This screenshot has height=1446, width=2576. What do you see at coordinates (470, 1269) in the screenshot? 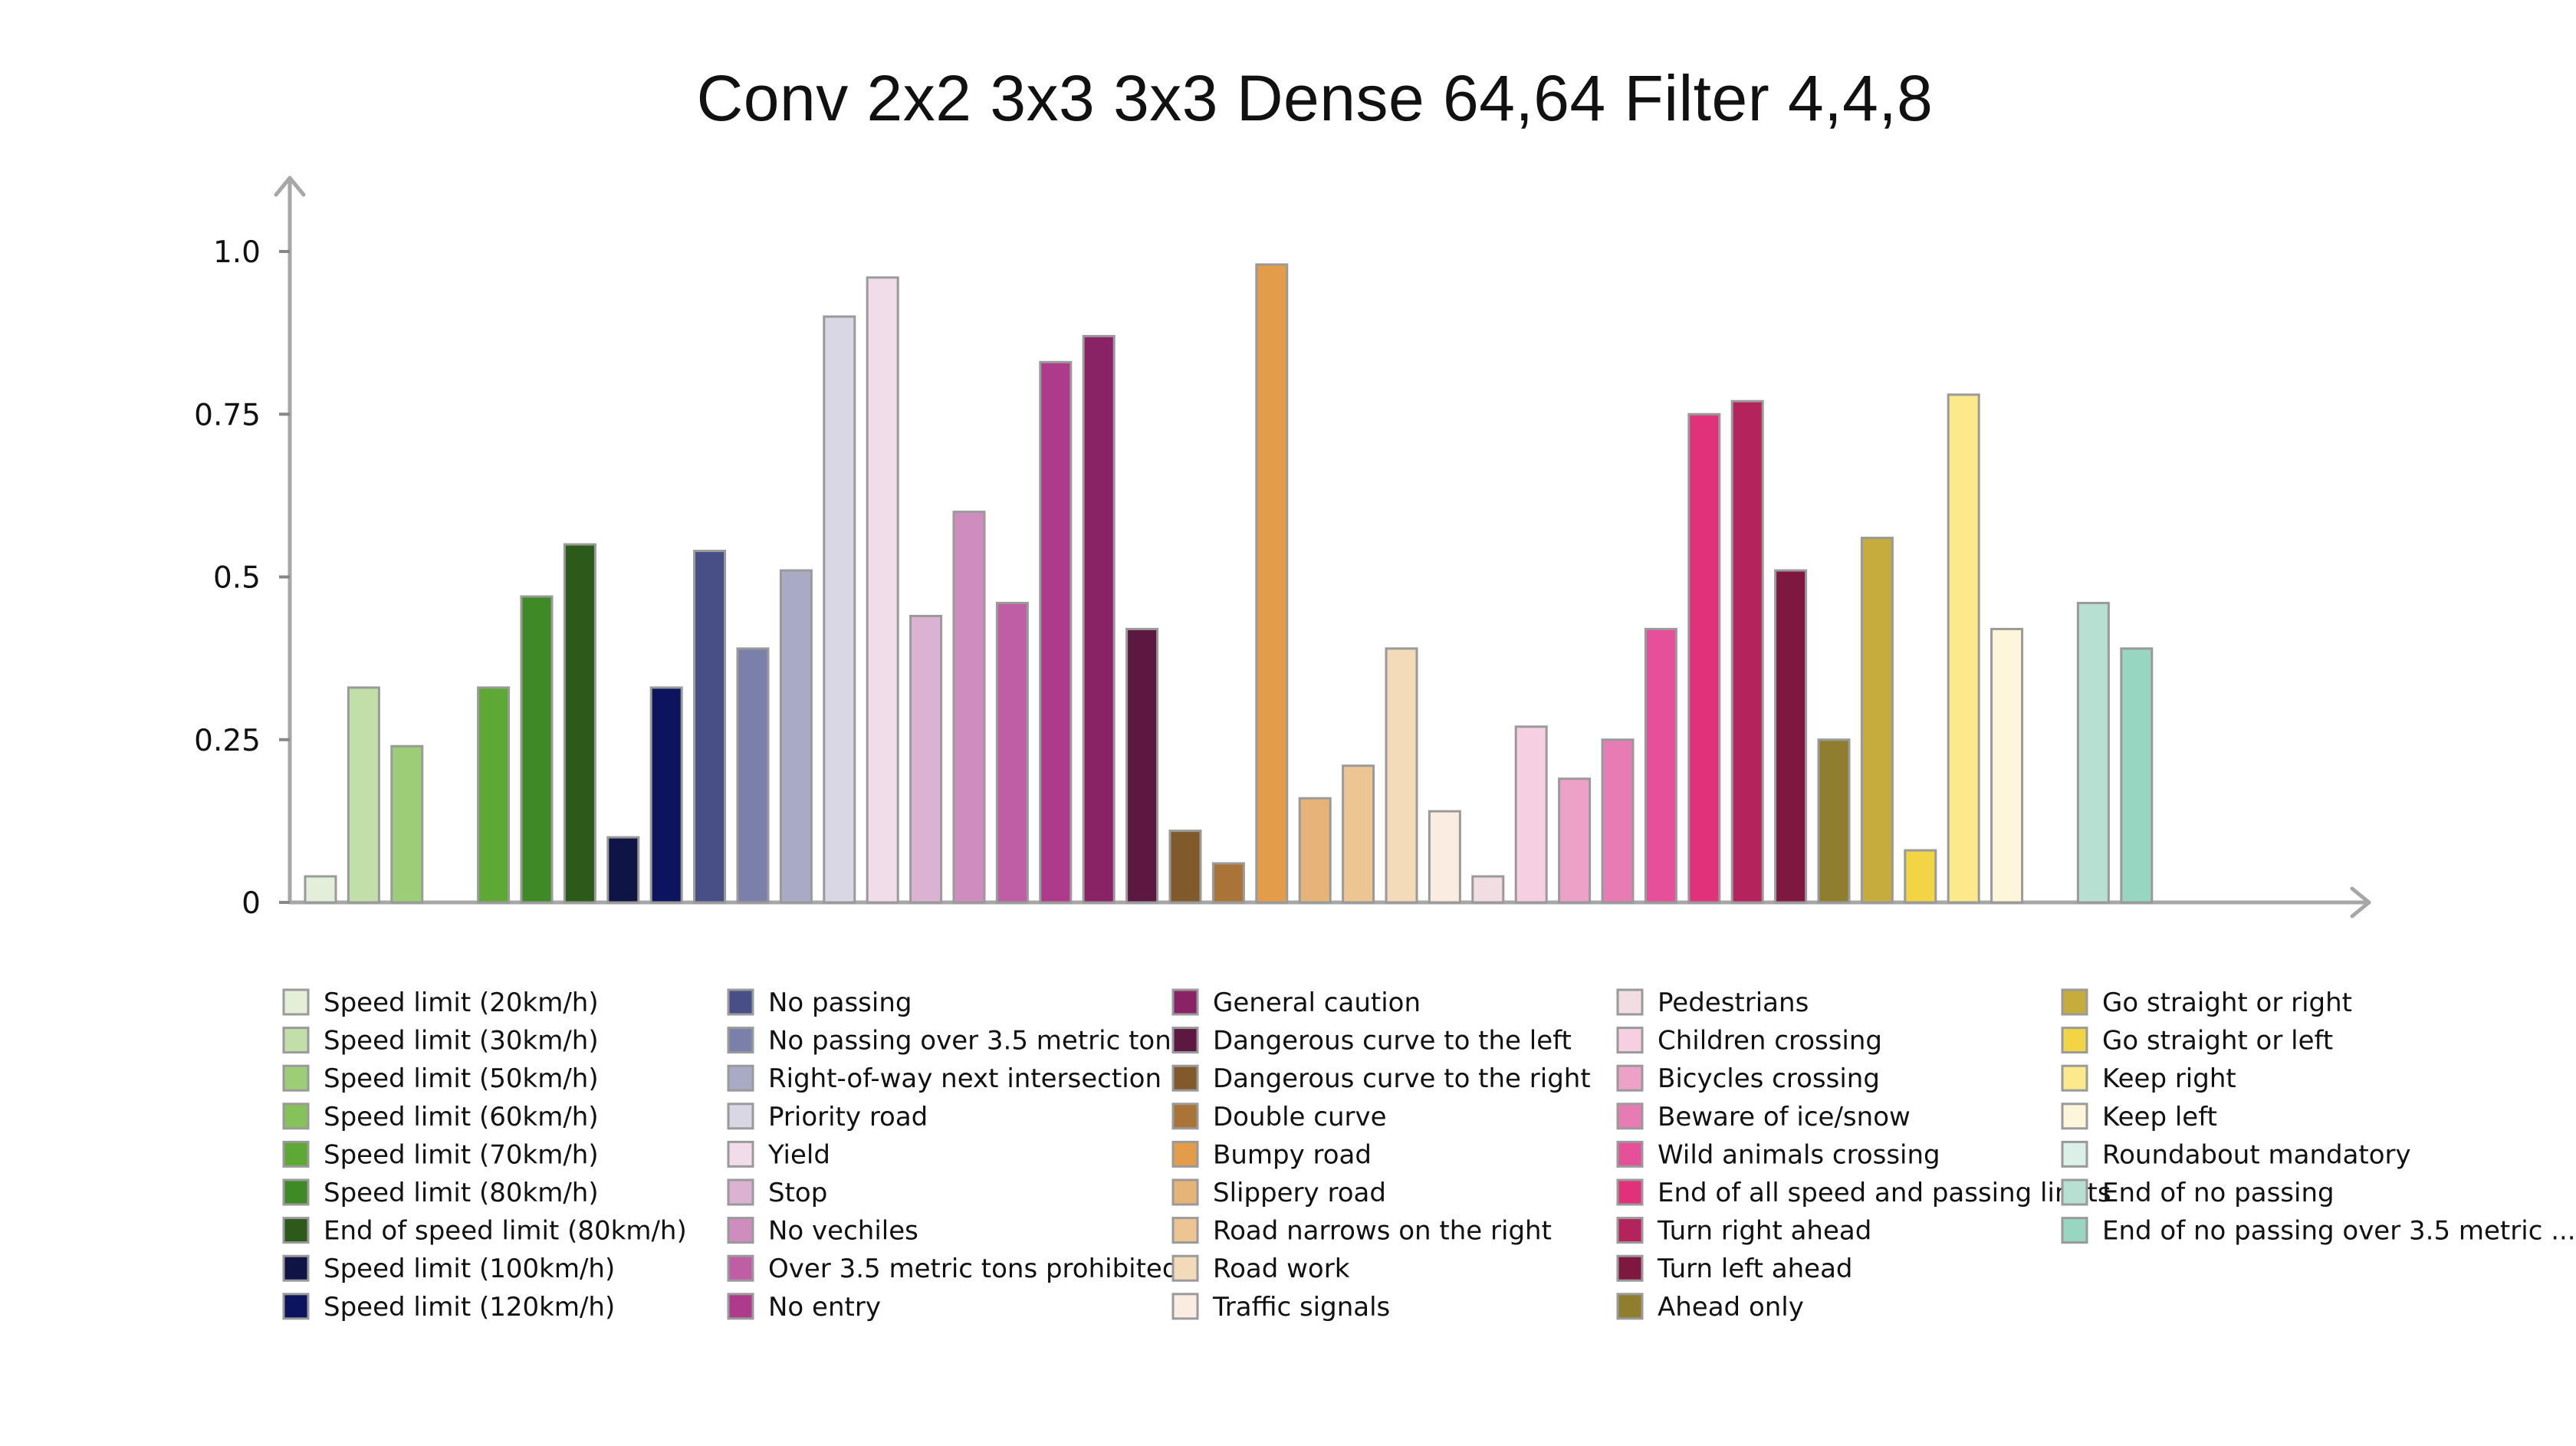
I see `legend-label: Speed limit (100km/h)` at bounding box center [470, 1269].